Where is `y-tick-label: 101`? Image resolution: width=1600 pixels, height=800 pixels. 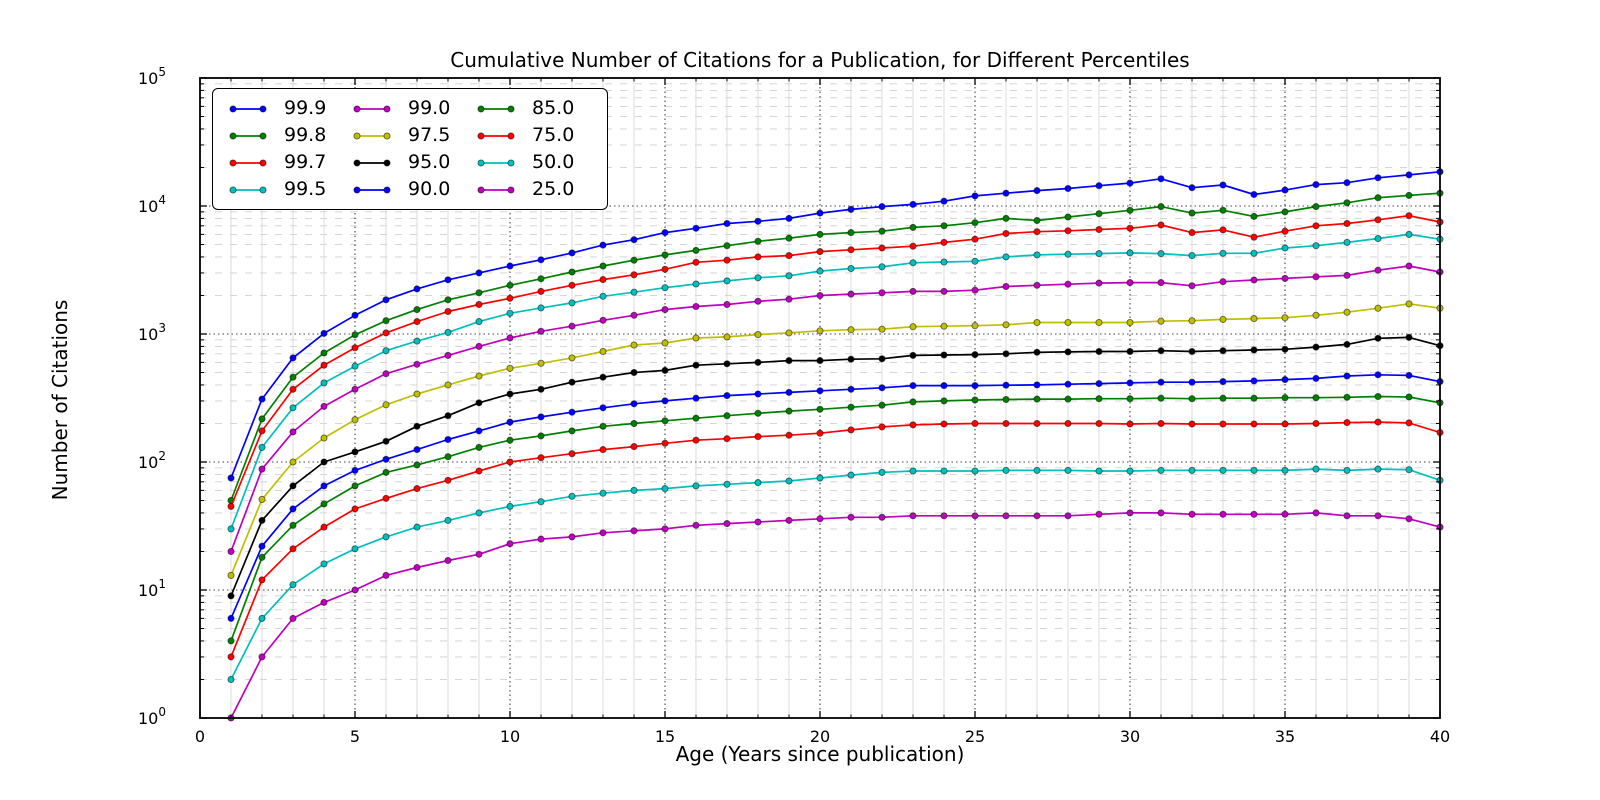 y-tick-label: 101 is located at coordinates (152, 588).